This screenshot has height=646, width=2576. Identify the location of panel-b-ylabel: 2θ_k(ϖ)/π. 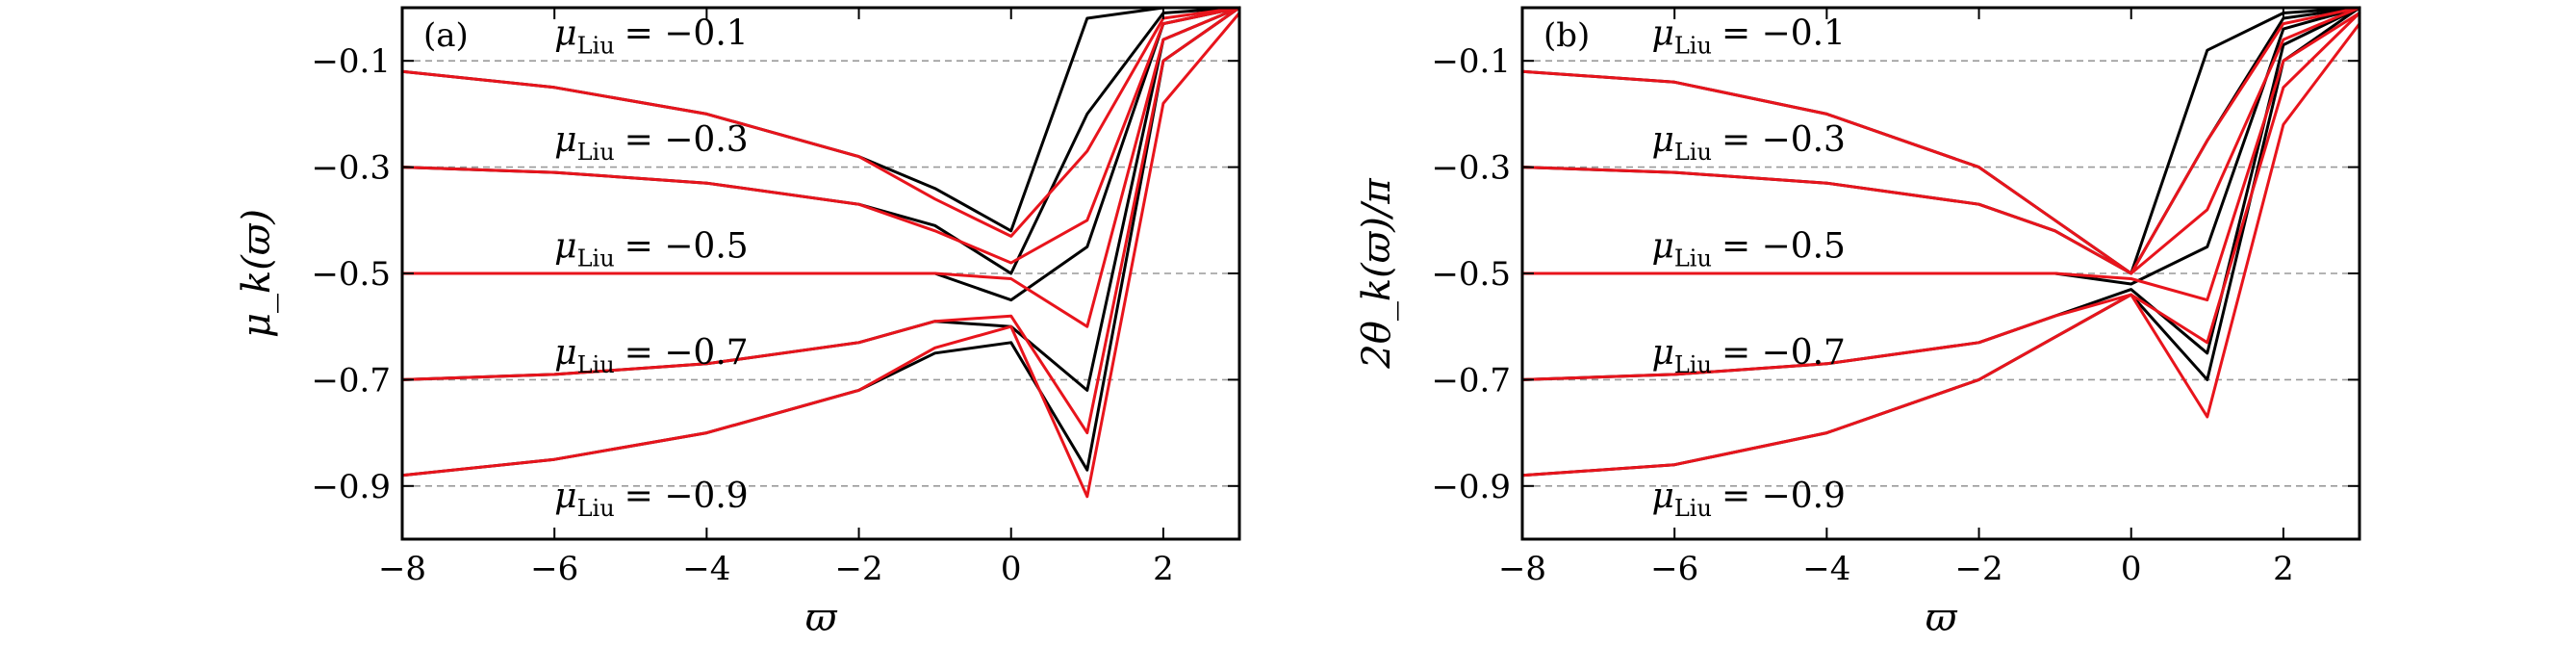
(1377, 274).